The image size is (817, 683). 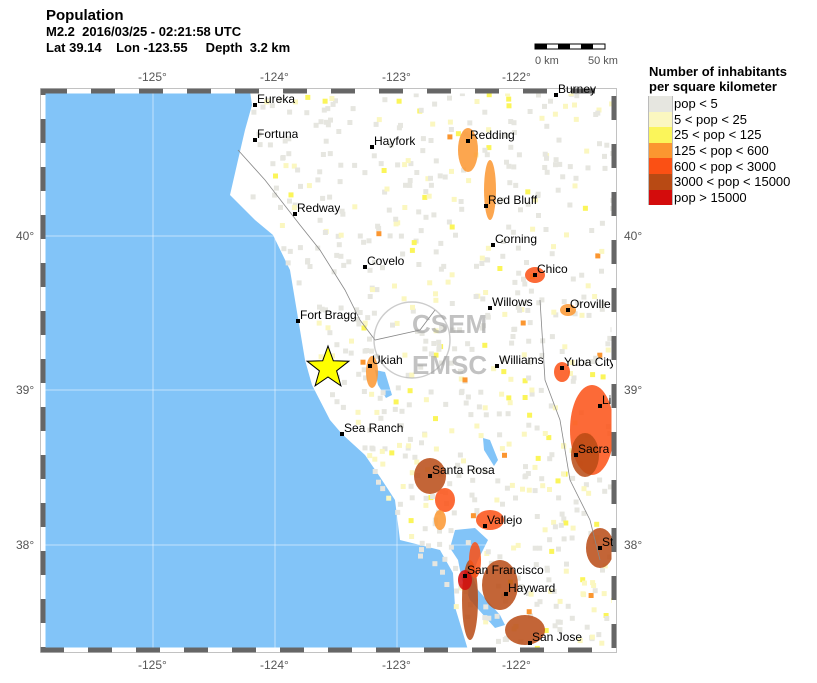 What do you see at coordinates (85, 15) in the screenshot?
I see `map-title: Population` at bounding box center [85, 15].